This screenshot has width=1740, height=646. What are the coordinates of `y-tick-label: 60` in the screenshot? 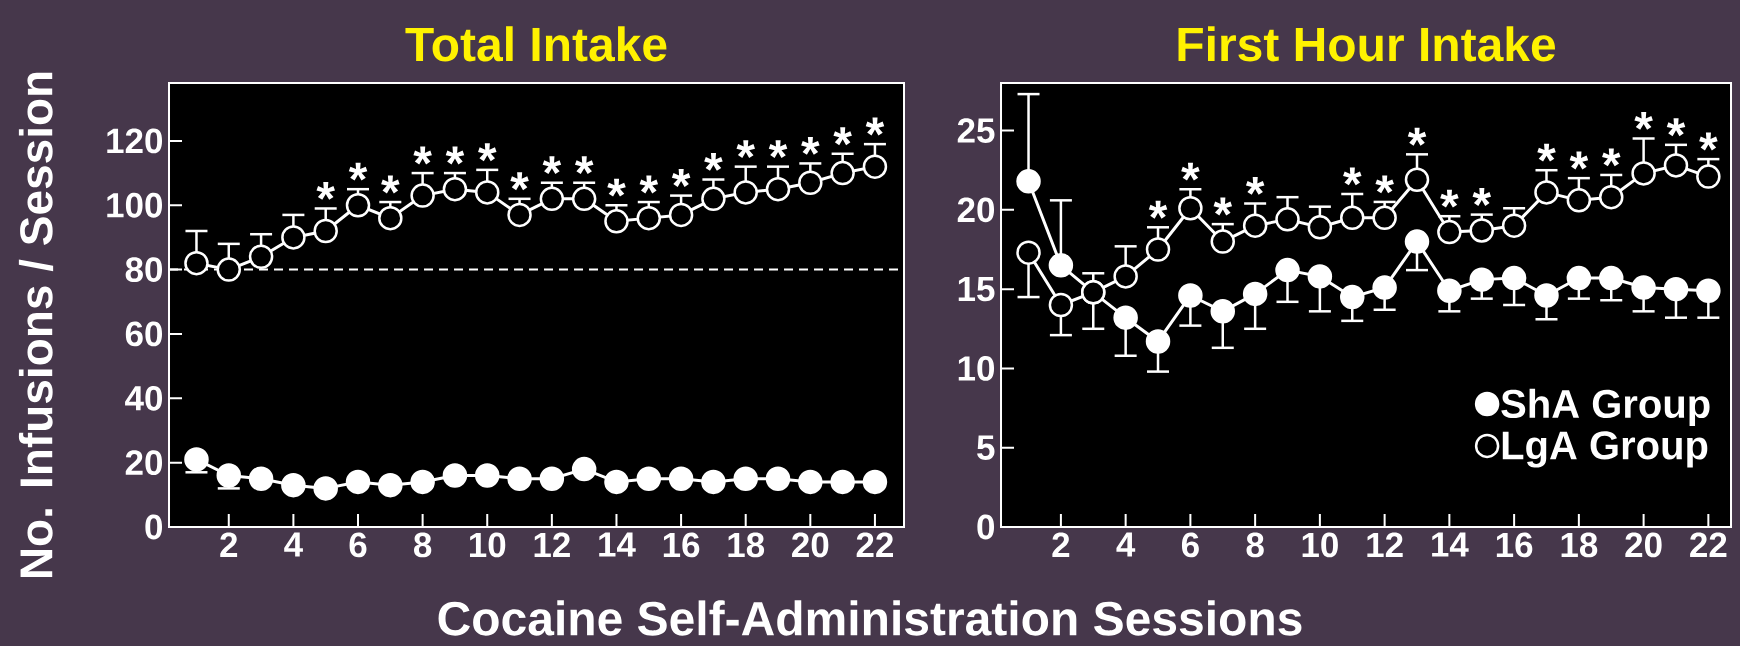 It's located at (144, 334).